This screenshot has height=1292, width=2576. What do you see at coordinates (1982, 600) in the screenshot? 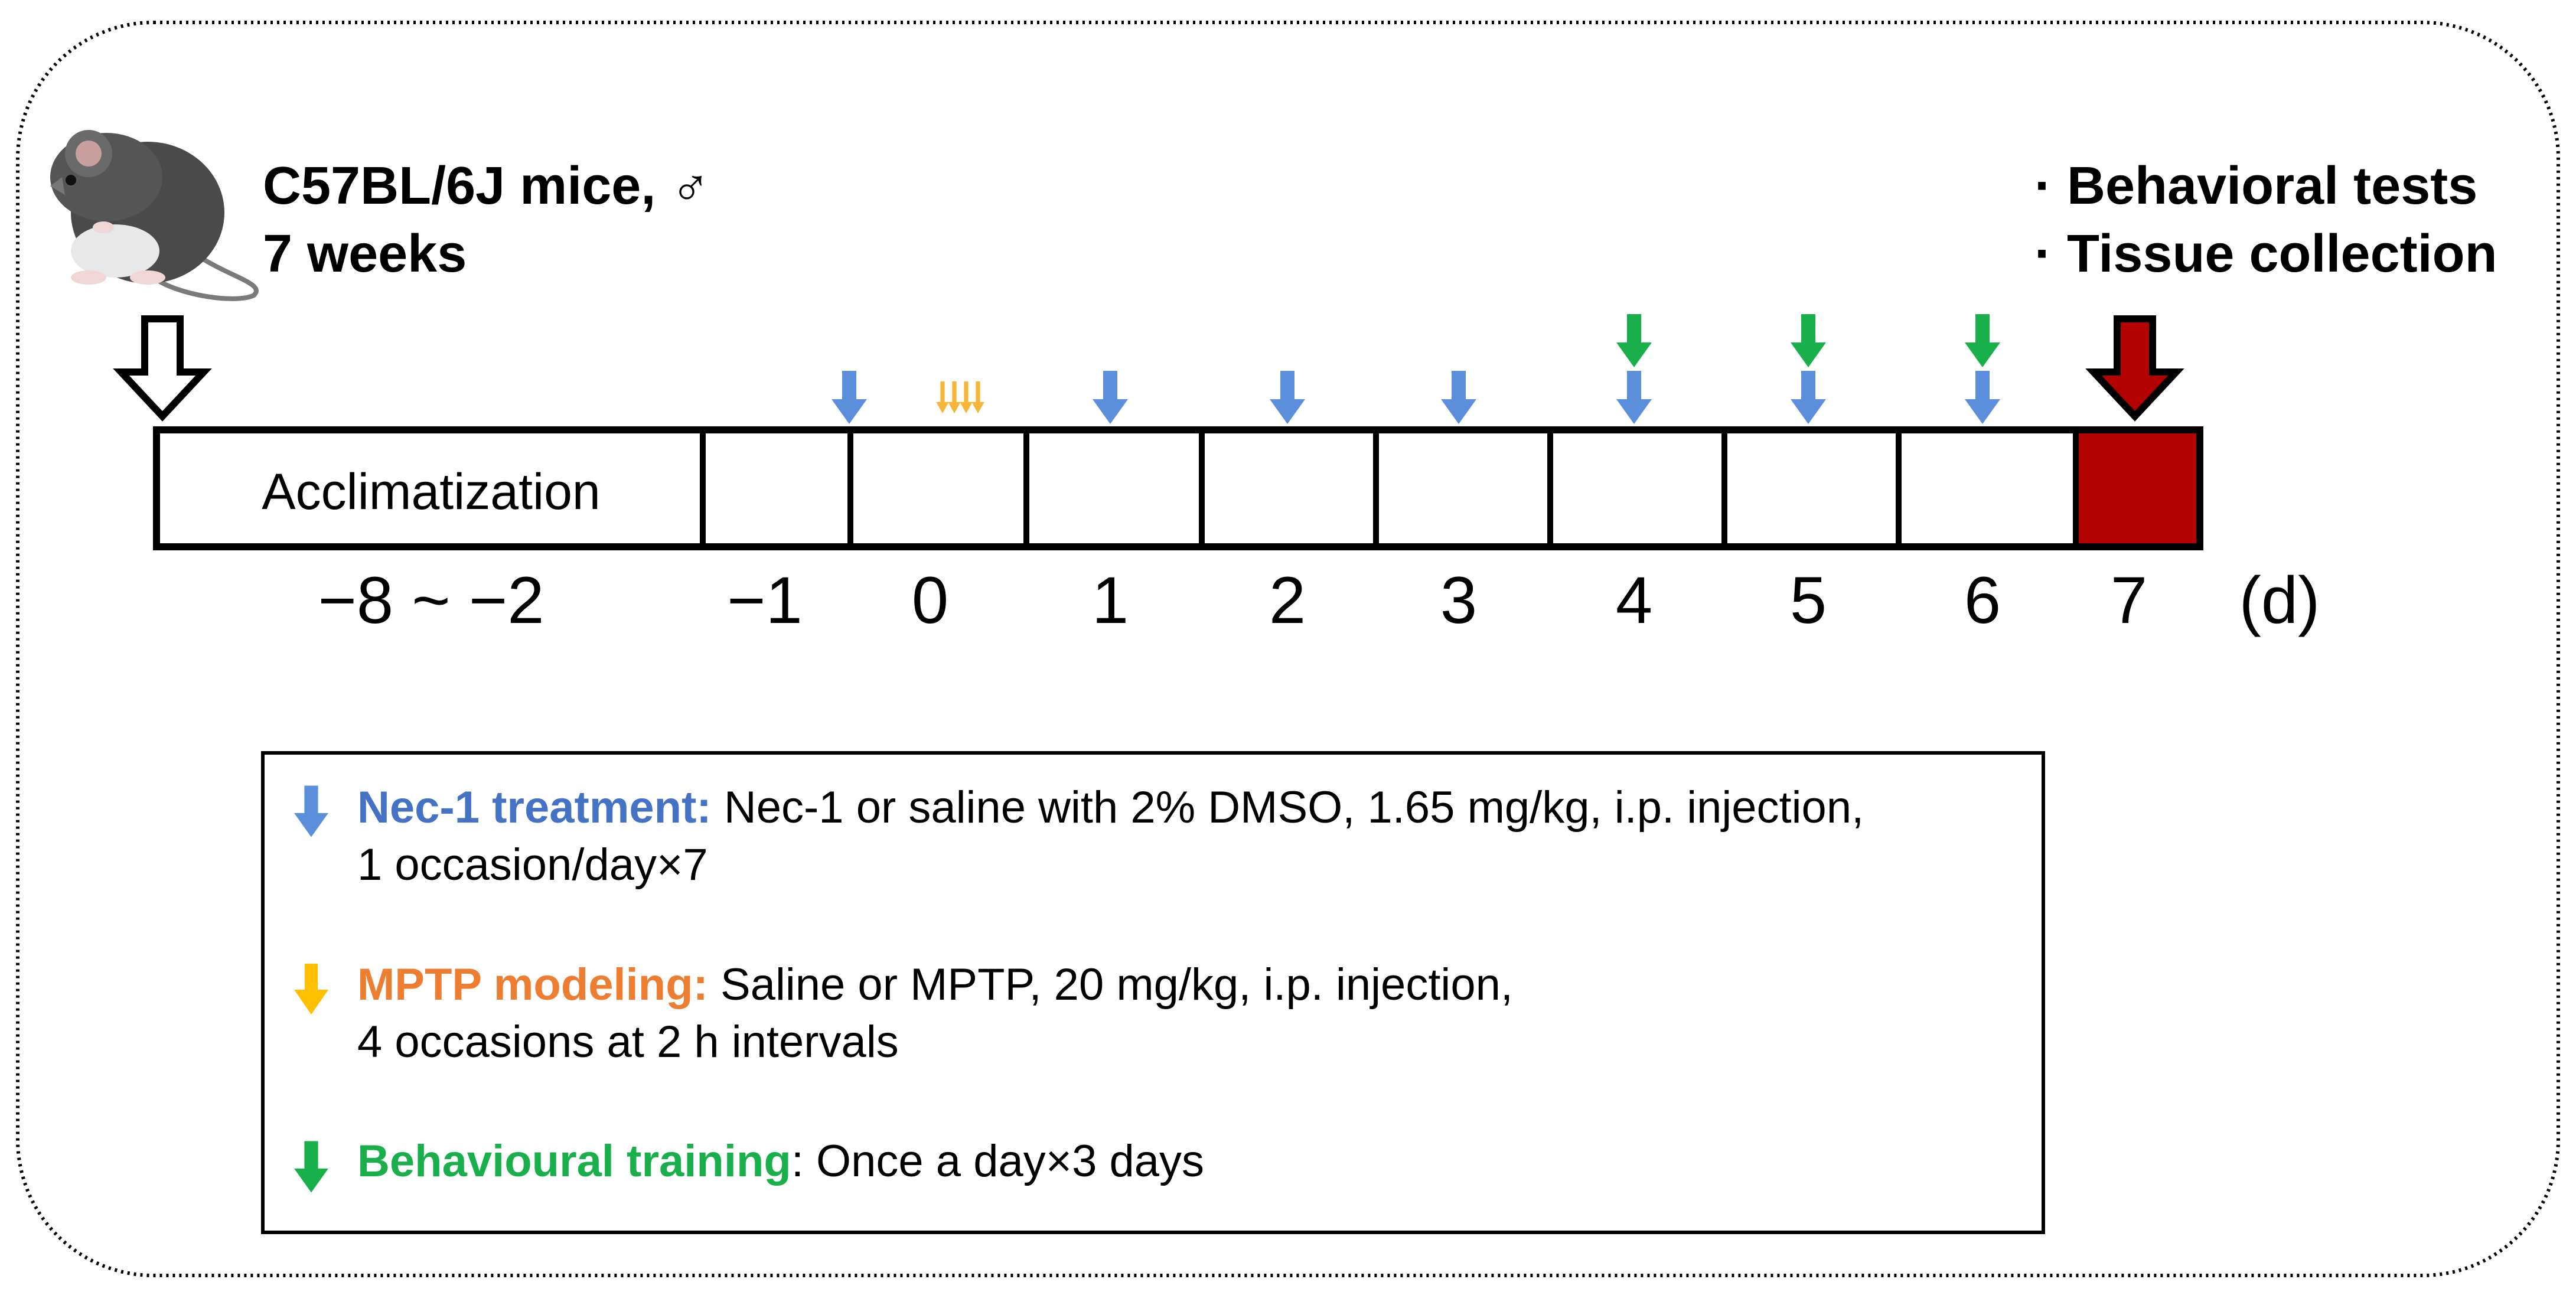
I see `day-label: 6` at bounding box center [1982, 600].